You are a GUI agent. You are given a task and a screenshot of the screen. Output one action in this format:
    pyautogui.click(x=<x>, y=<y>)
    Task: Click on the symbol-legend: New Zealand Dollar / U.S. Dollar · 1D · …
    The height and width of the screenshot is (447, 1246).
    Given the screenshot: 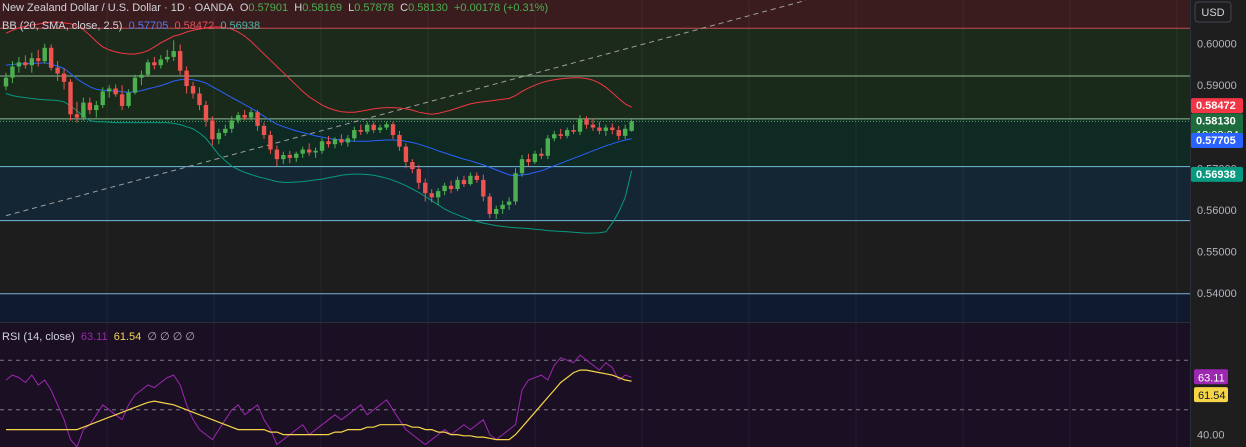 What is the action you would take?
    pyautogui.click(x=275, y=8)
    